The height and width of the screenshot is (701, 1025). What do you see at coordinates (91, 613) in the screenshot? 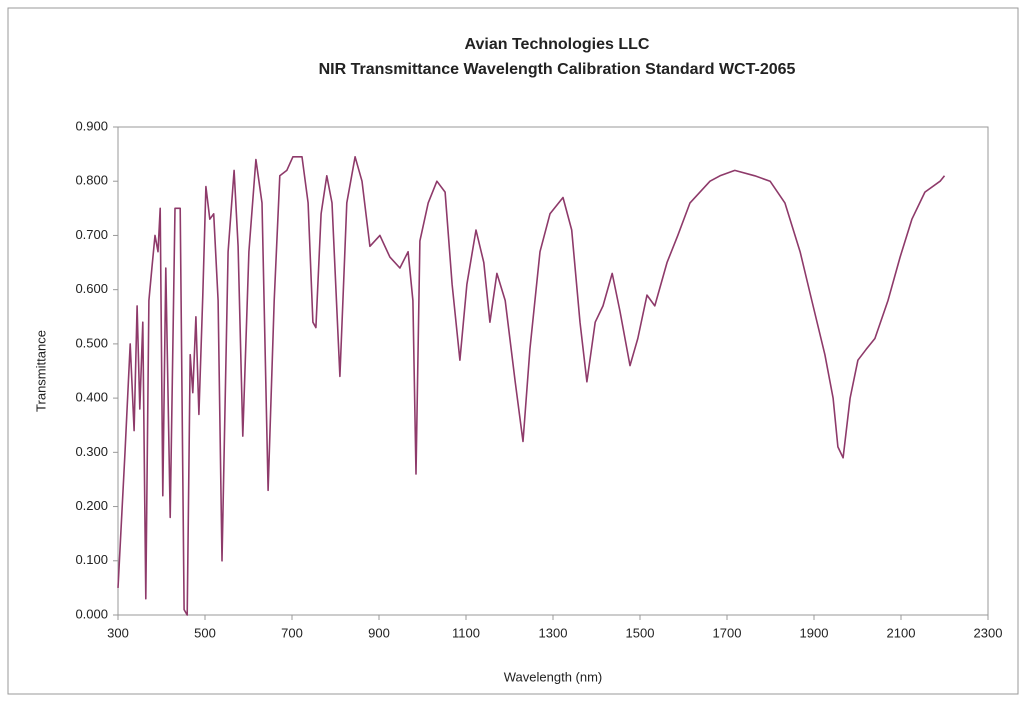
I see `y-tick-label: 0.000` at bounding box center [91, 613].